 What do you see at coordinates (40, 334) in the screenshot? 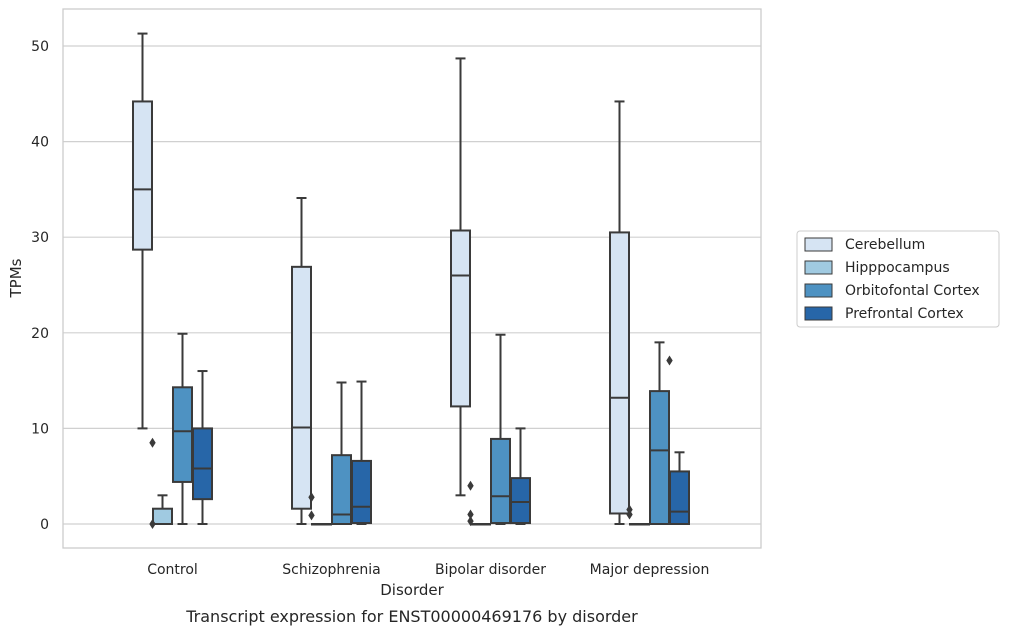
I see `y-tick-label: 20` at bounding box center [40, 334].